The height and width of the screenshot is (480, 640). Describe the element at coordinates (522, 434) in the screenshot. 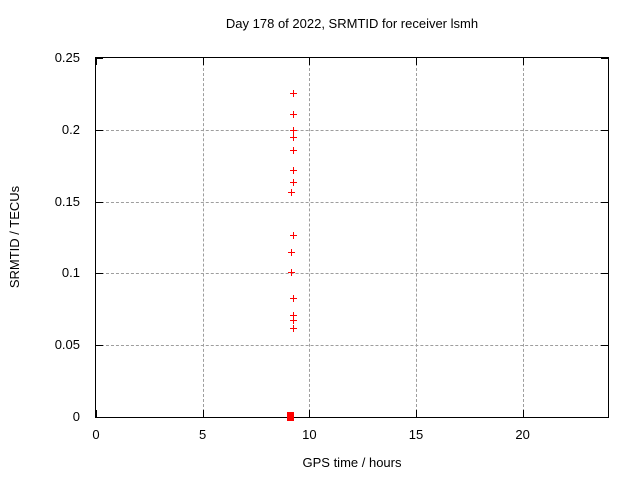

I see `x-tick-label: 20` at that location.